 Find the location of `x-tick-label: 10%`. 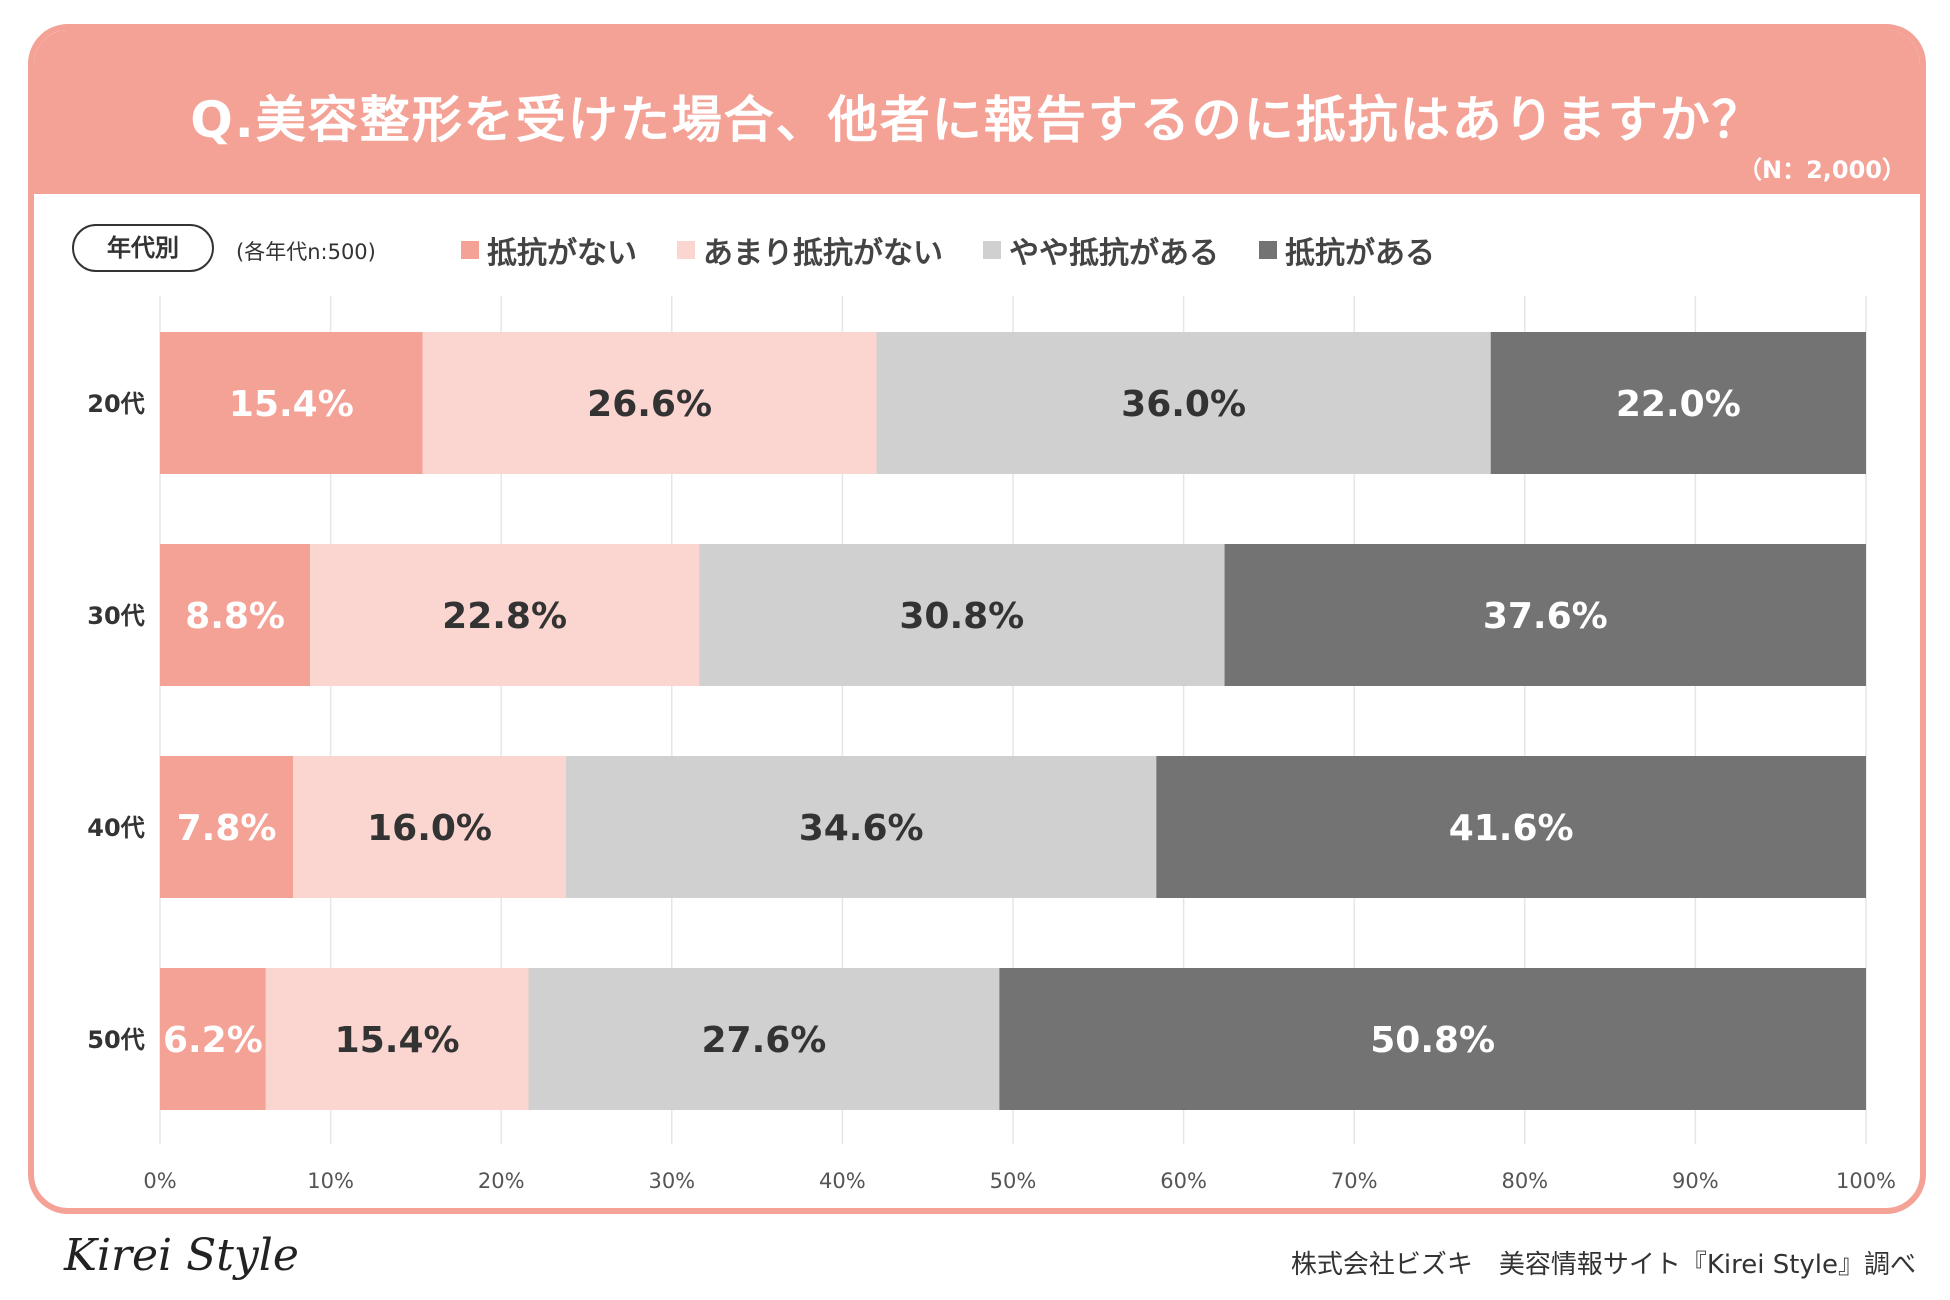

x-tick-label: 10% is located at coordinates (330, 1181).